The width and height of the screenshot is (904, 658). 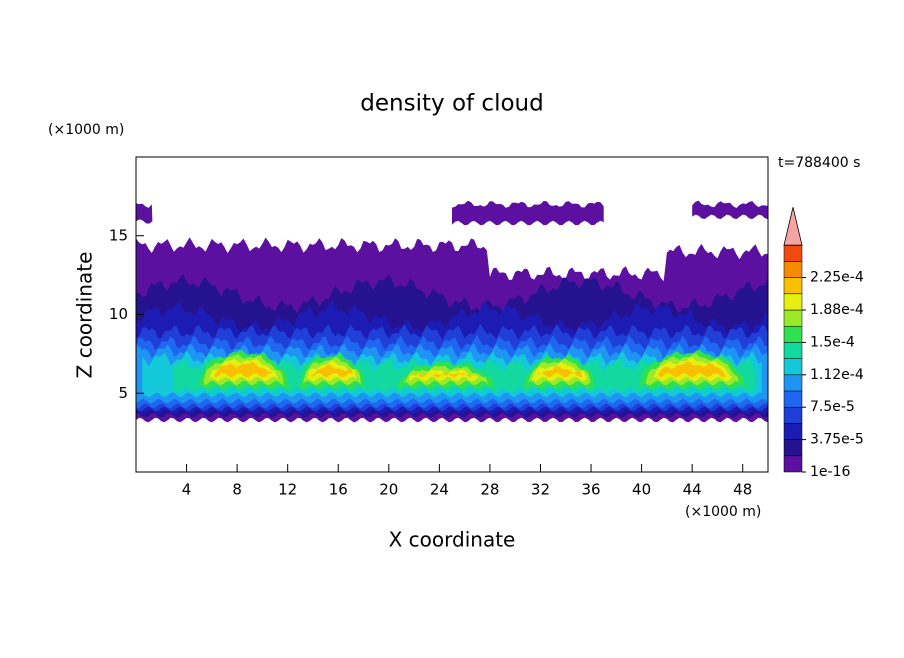 I want to click on x-tick-label: 36, so click(x=590, y=490).